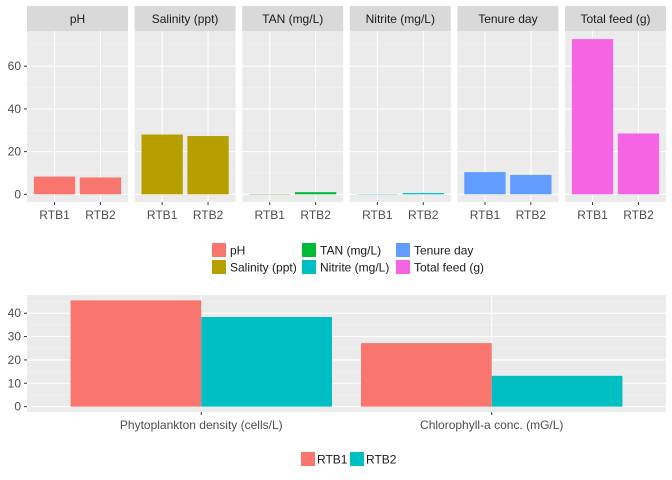 The image size is (672, 480). What do you see at coordinates (201, 425) in the screenshot?
I see `x-tick-label: Phytoplankton density (cells/L)` at bounding box center [201, 425].